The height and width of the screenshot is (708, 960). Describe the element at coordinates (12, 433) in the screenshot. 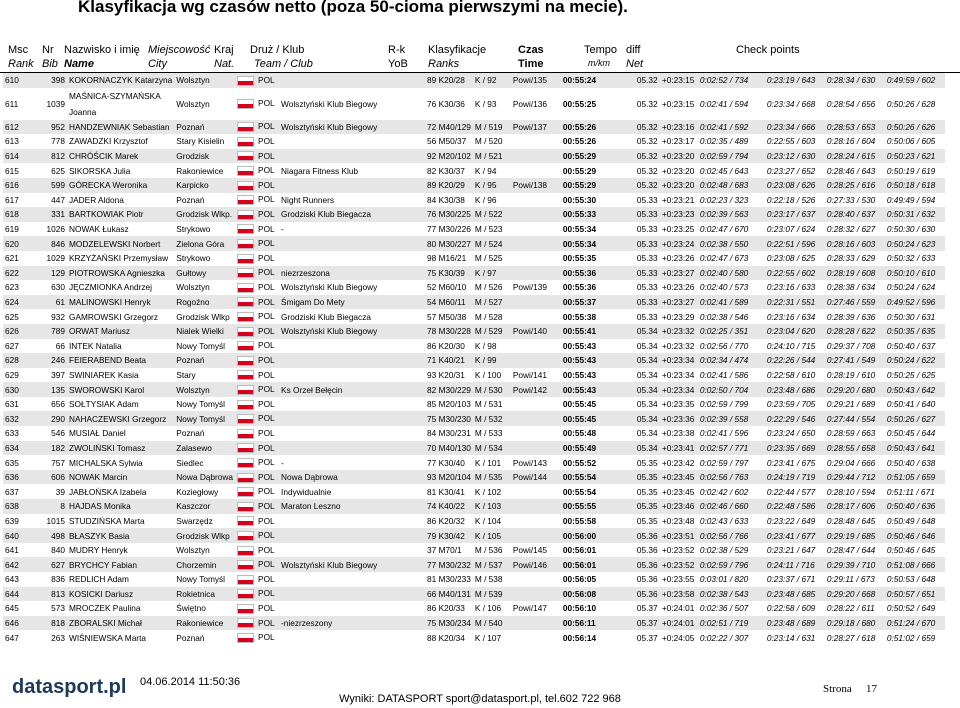

I see `rank: 633` at that location.